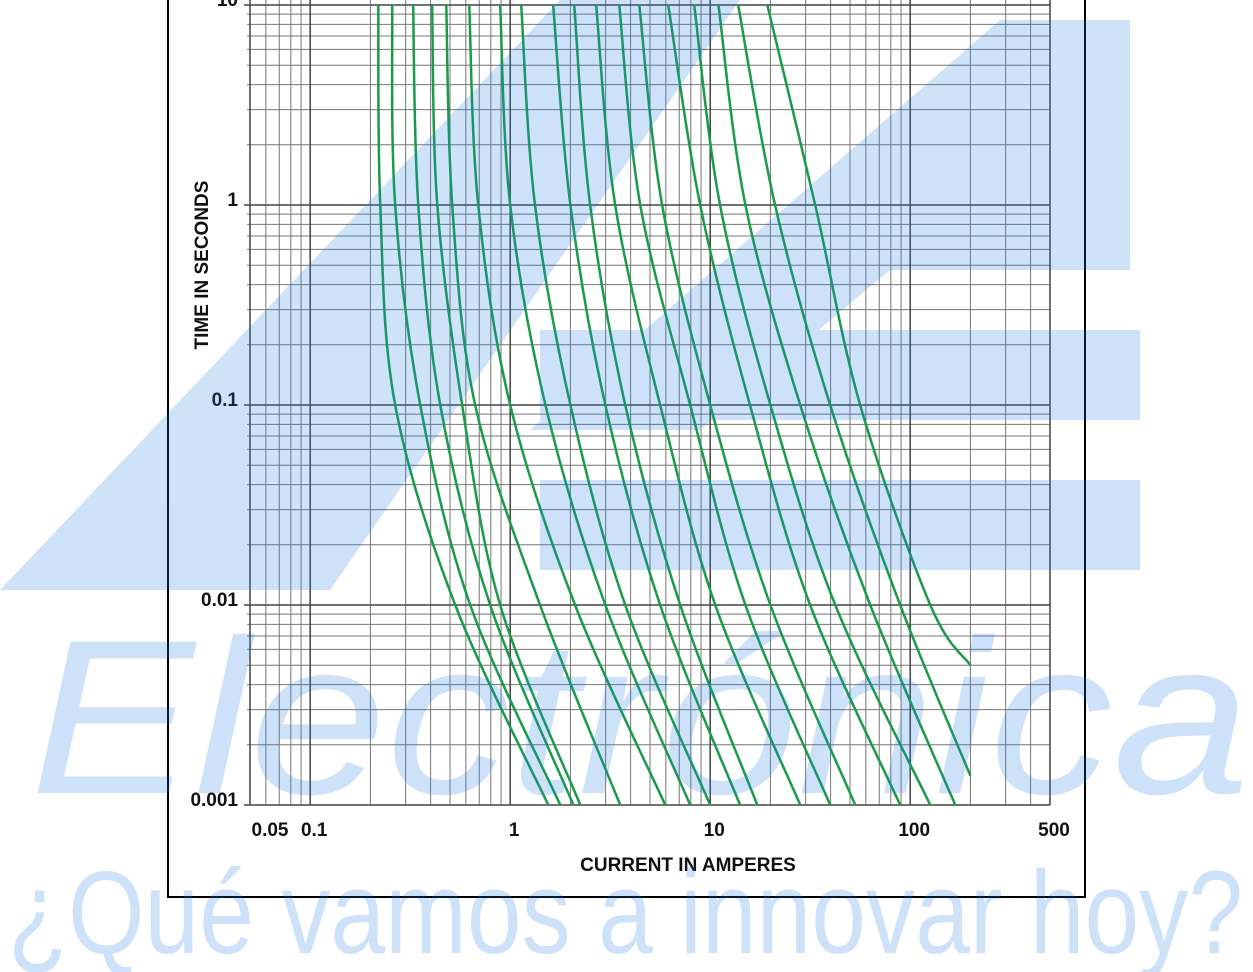 The height and width of the screenshot is (972, 1253). Describe the element at coordinates (227, 5) in the screenshot. I see `y-tick-label: 10` at that location.